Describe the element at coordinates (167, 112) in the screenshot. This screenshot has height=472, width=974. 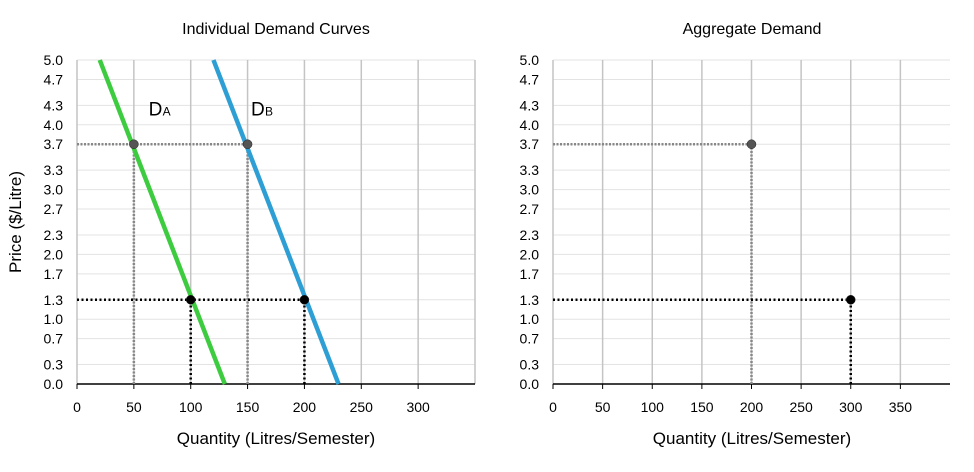
I see `curve-label-sub-da: A` at that location.